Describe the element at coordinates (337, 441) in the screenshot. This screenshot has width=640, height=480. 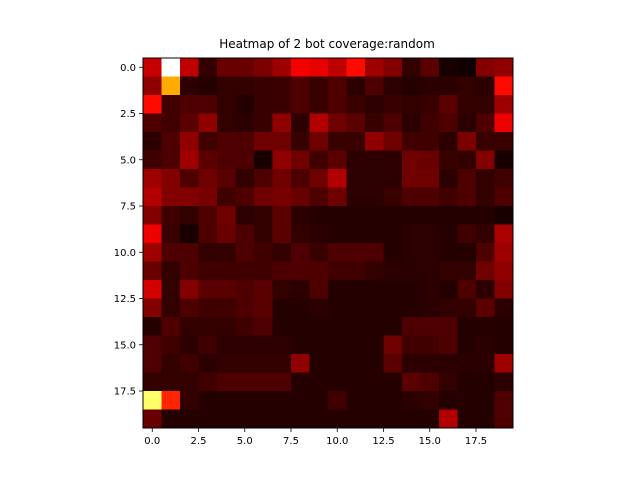
I see `x-tick-label: 10.0` at that location.